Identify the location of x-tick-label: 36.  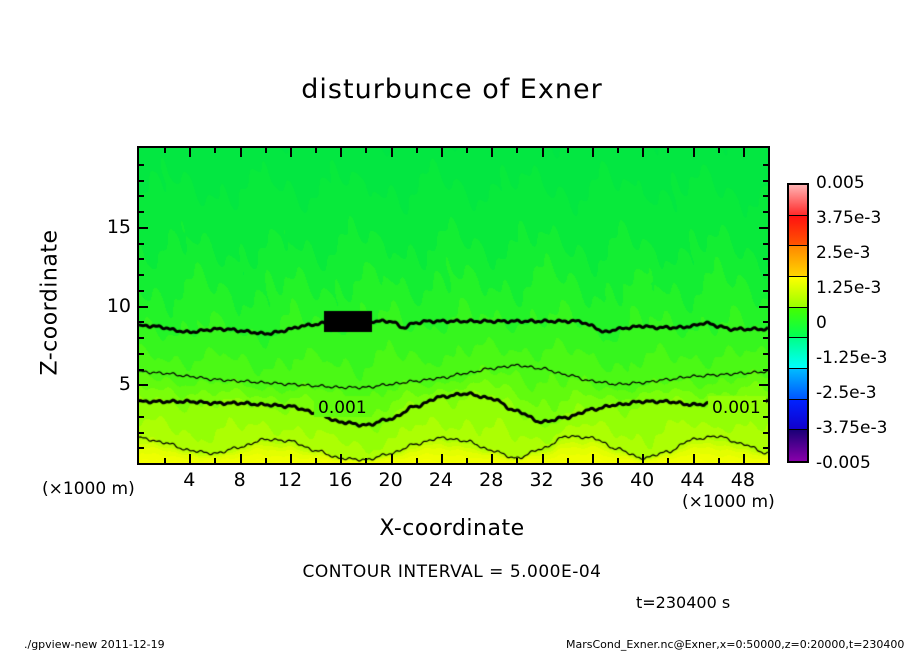
(591, 480).